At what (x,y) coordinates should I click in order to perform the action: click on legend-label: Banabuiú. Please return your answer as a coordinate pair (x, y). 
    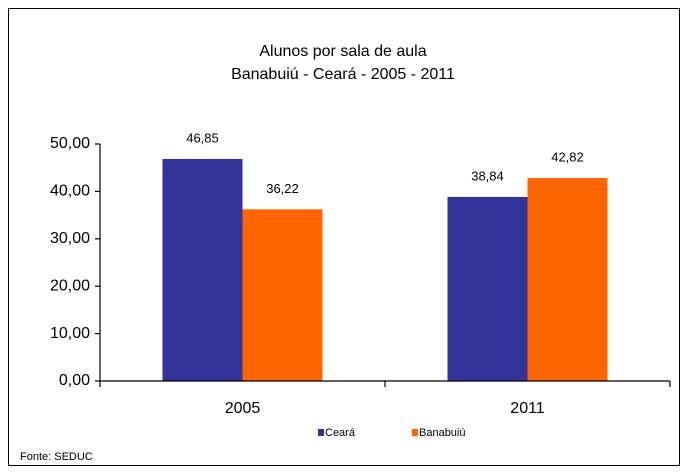
    Looking at the image, I should click on (442, 433).